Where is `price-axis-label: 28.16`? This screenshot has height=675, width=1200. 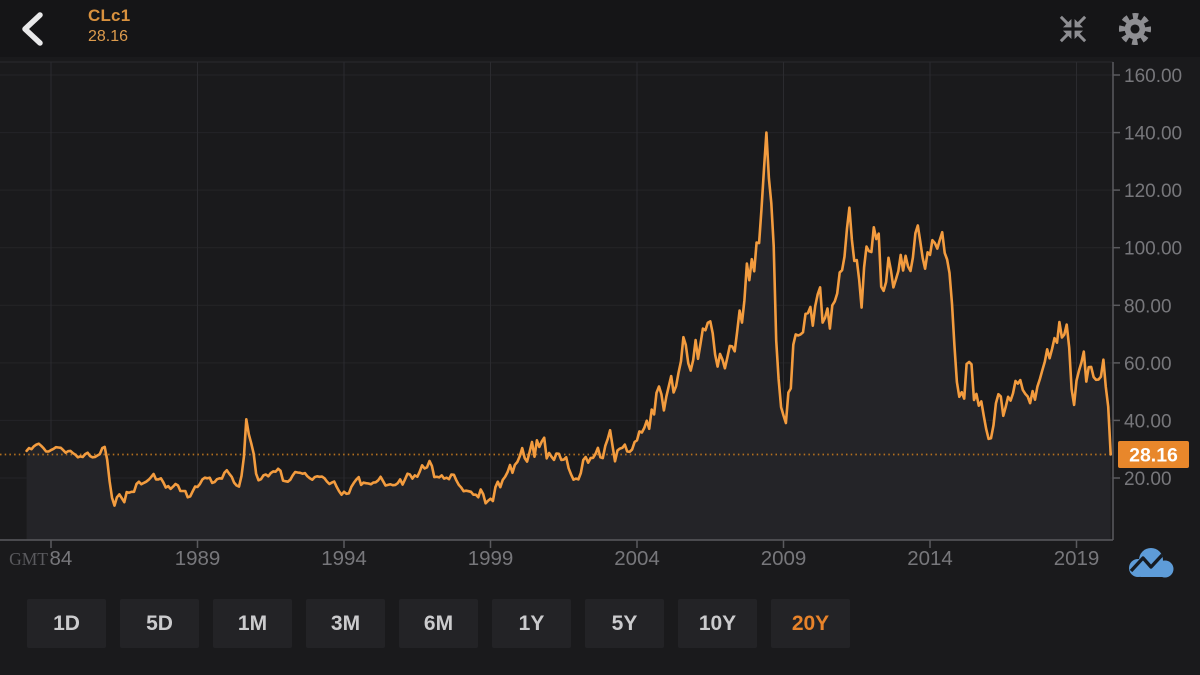
price-axis-label: 28.16 is located at coordinates (1153, 456).